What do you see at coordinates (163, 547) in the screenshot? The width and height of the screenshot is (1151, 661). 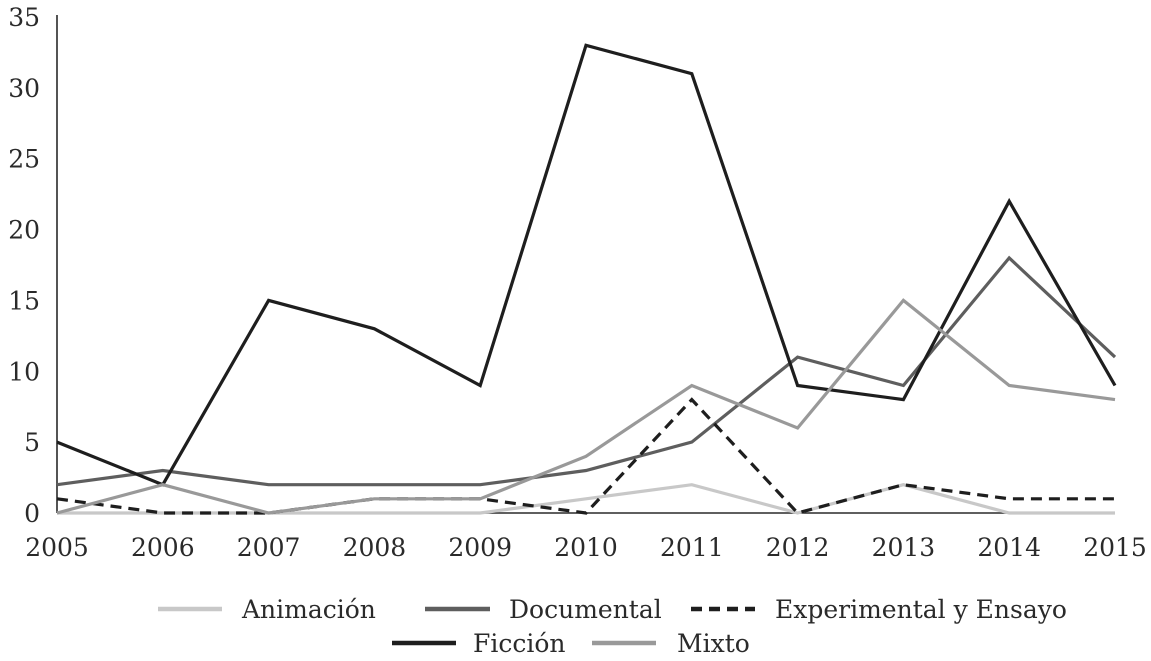 I see `x-tick-label: 2006` at bounding box center [163, 547].